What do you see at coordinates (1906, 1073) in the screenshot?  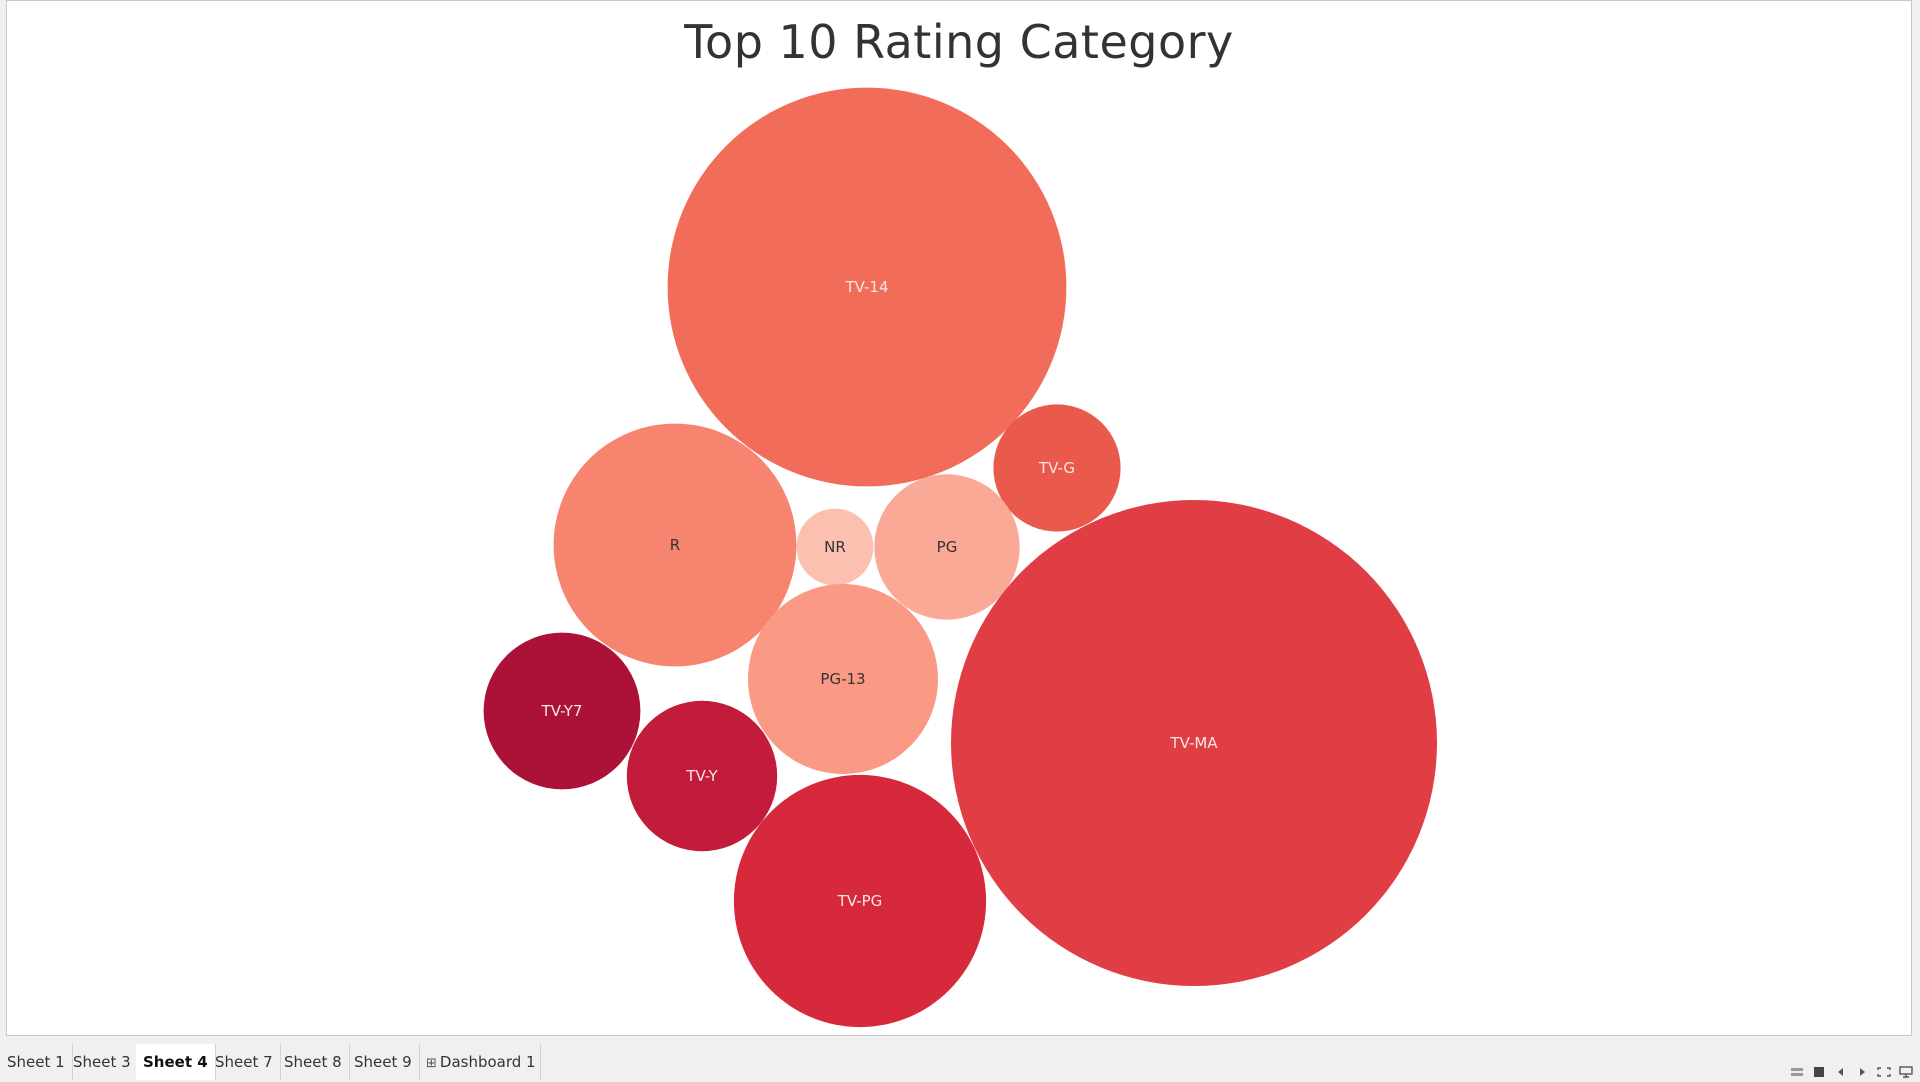 I see `presentation-mode-icon` at bounding box center [1906, 1073].